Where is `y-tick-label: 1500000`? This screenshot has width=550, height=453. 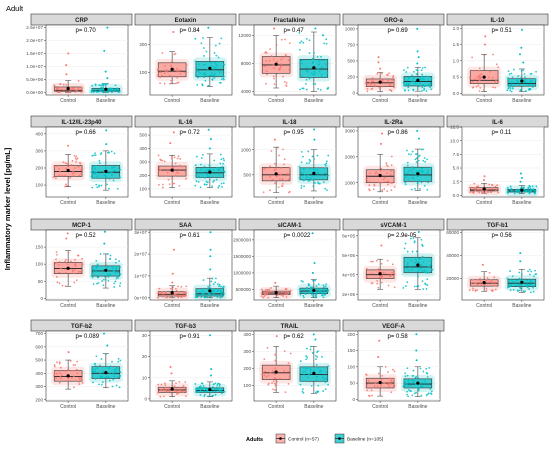
y-tick-label: 1500000 is located at coordinates (242, 256).